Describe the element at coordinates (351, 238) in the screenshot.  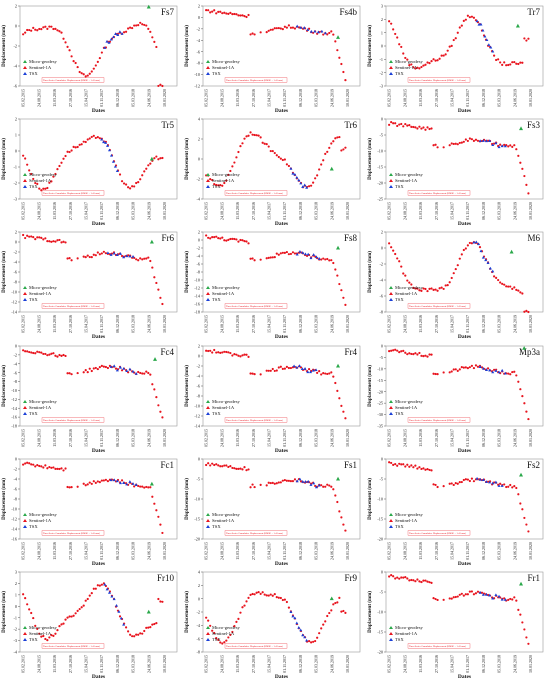
I see `panel-title: Fs8` at that location.